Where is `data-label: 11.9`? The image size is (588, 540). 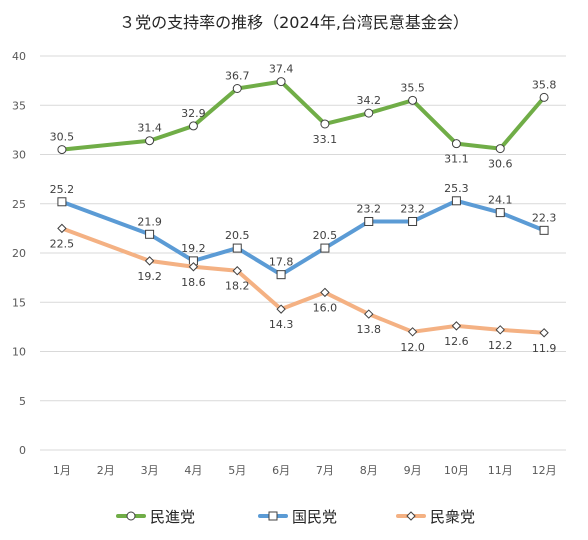 data-label: 11.9 is located at coordinates (544, 348).